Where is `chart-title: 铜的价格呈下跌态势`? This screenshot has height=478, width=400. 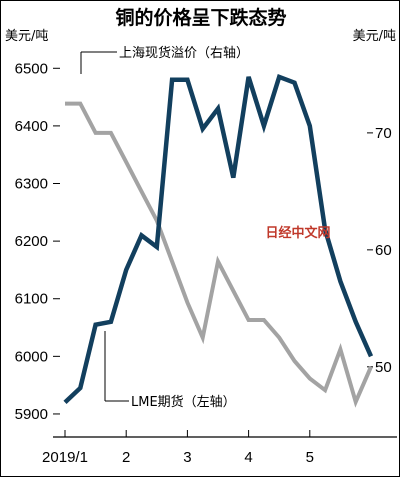 chart-title: 铜的价格呈下跌态势 is located at coordinates (200, 17).